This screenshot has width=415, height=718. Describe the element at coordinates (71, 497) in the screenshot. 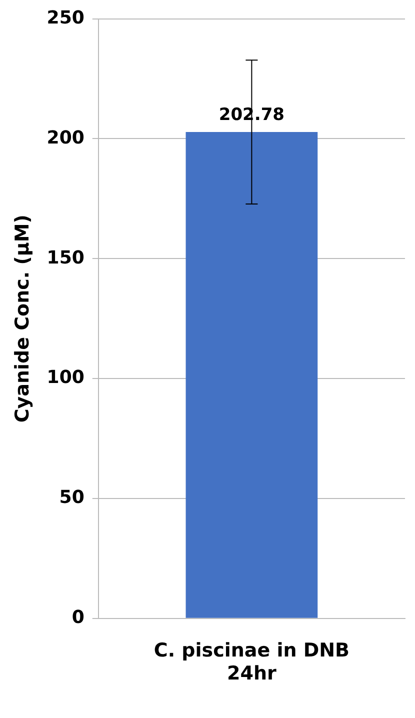

I see `y-tick-label: 50` at that location.